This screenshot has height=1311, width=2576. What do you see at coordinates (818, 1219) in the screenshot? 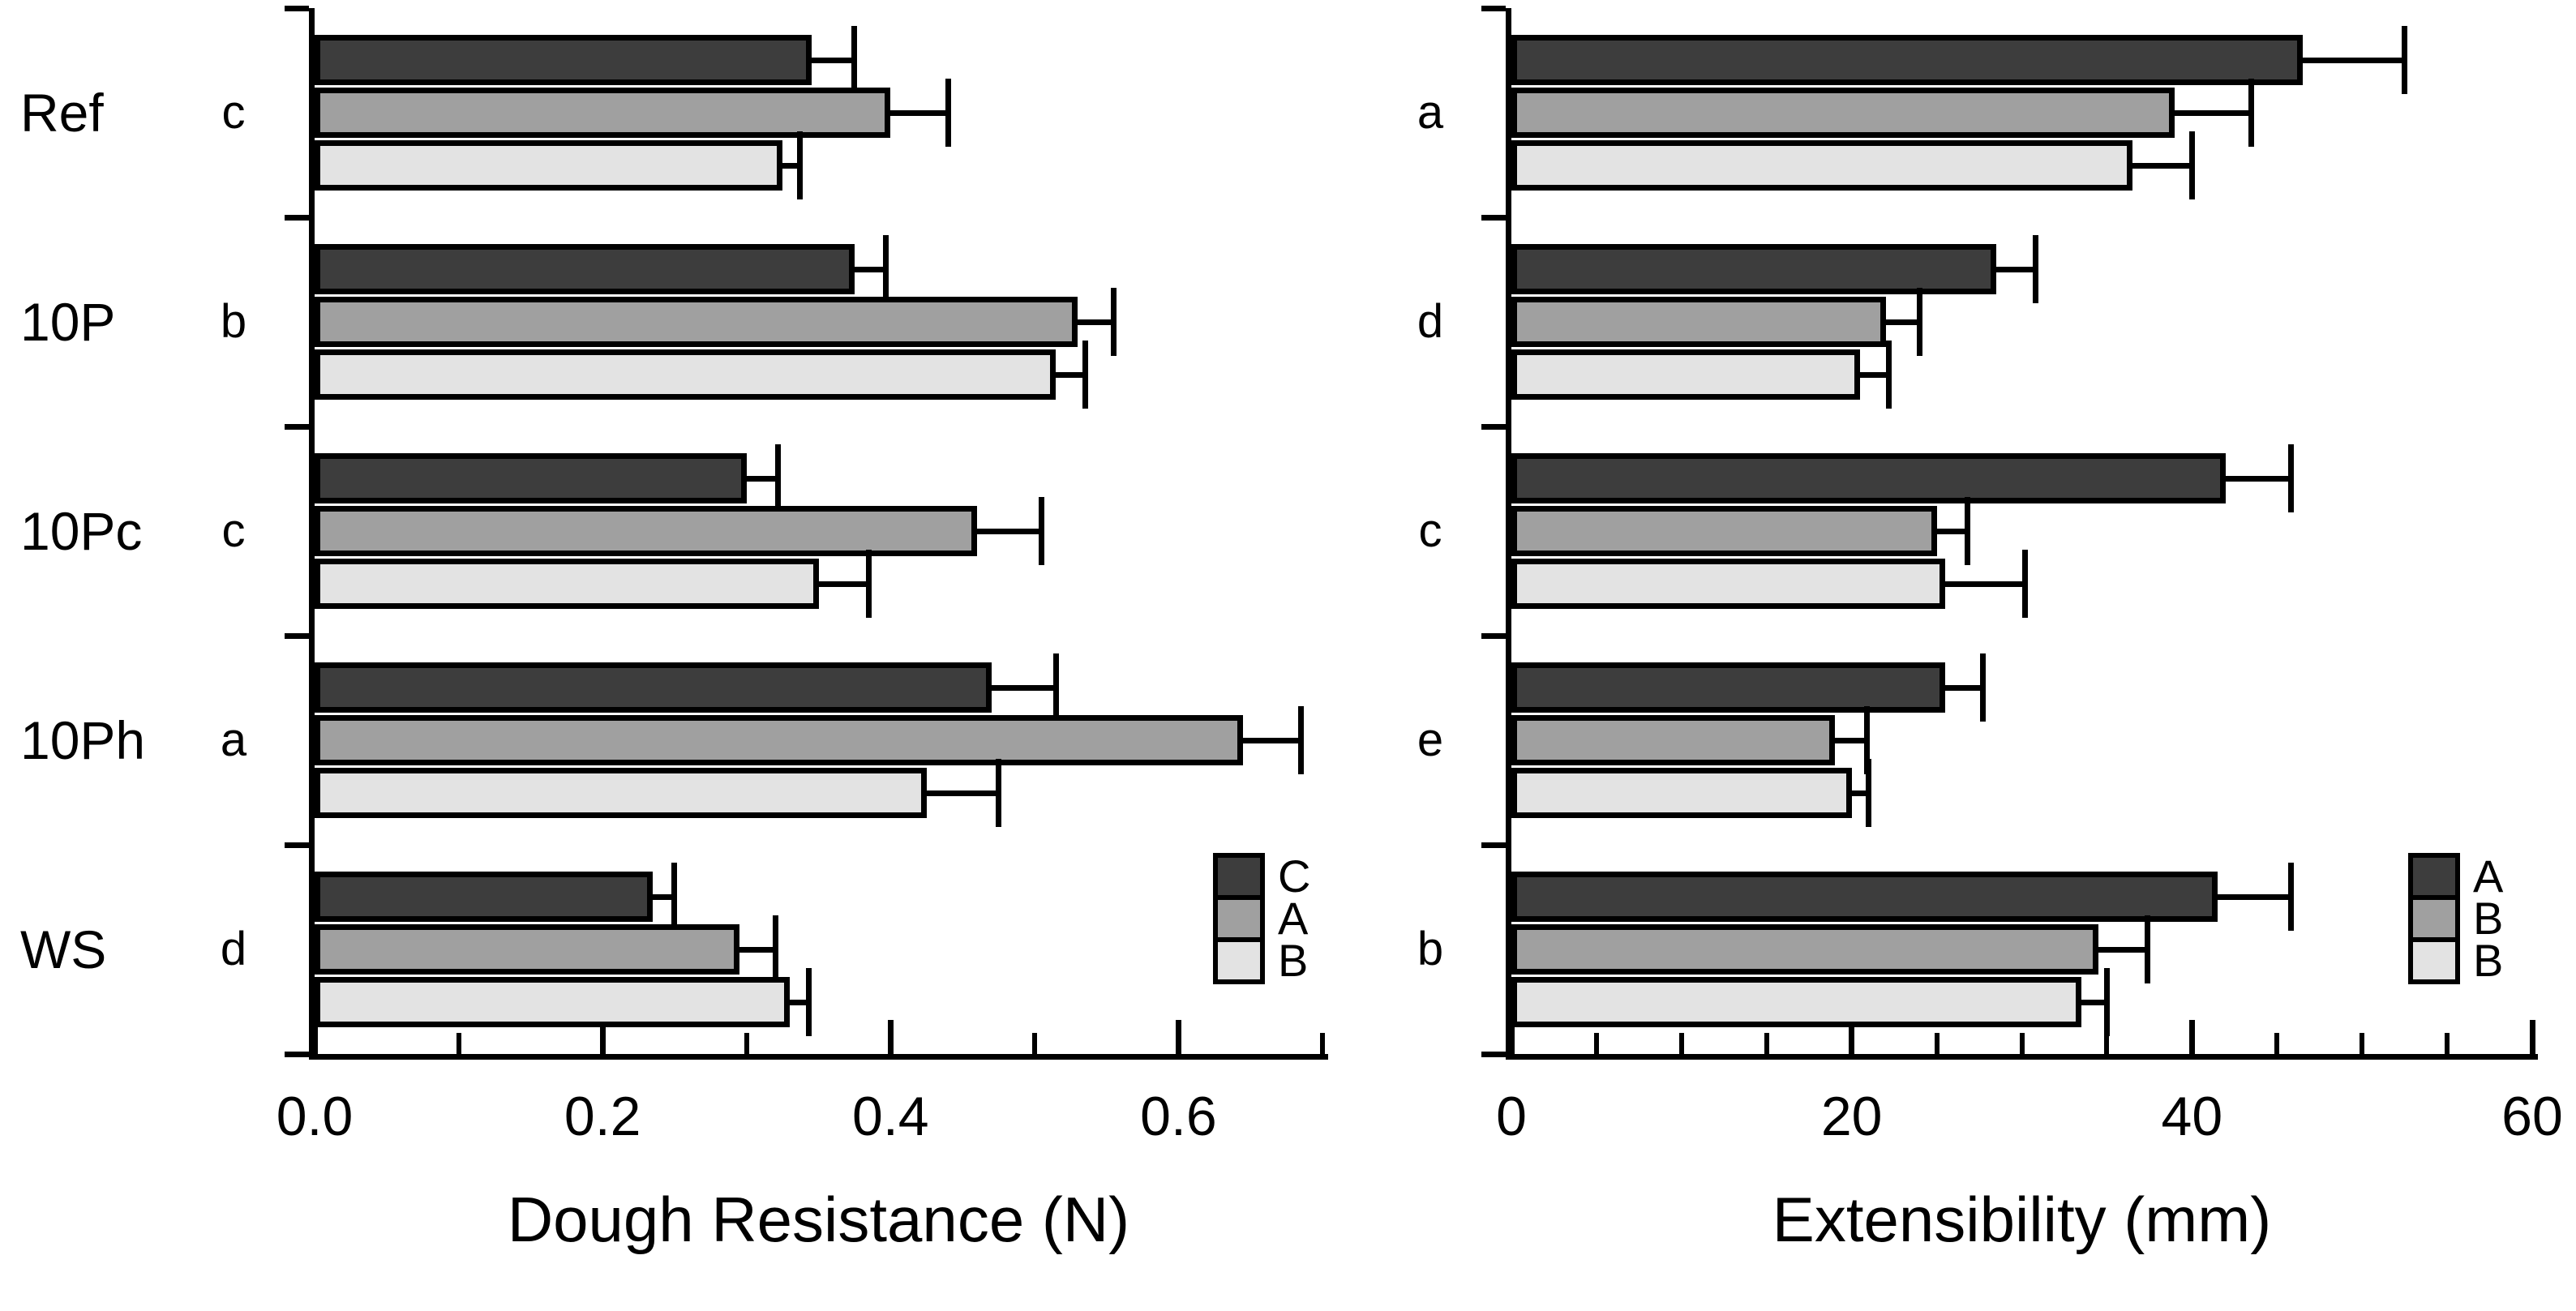
I see `x-axis-title: Dough Resistance (N)` at bounding box center [818, 1219].